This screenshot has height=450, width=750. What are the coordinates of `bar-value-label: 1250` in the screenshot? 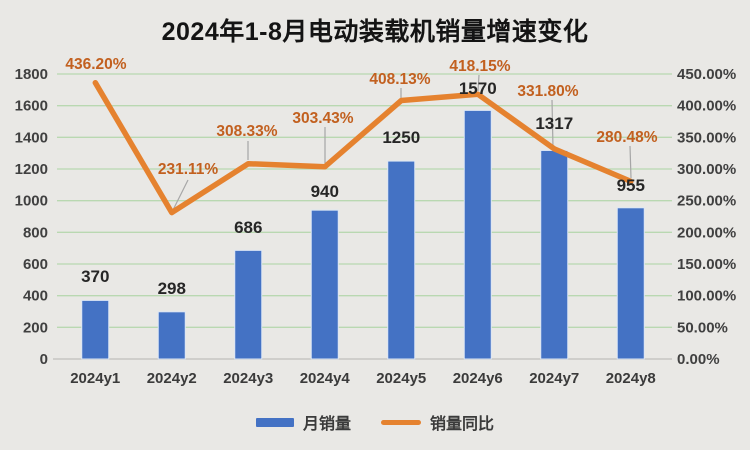 It's located at (401, 137).